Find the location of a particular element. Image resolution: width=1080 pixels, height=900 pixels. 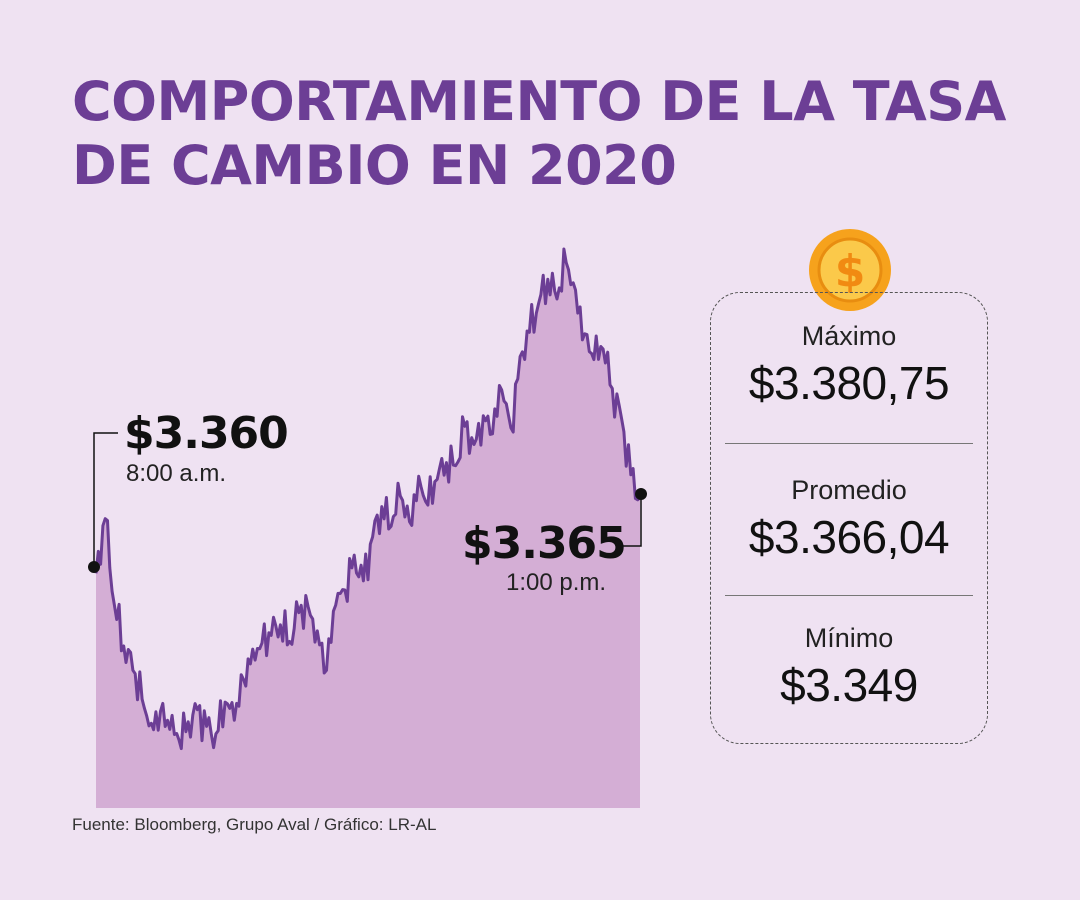

stat-min: Mínimo $3.349 is located at coordinates (849, 667).